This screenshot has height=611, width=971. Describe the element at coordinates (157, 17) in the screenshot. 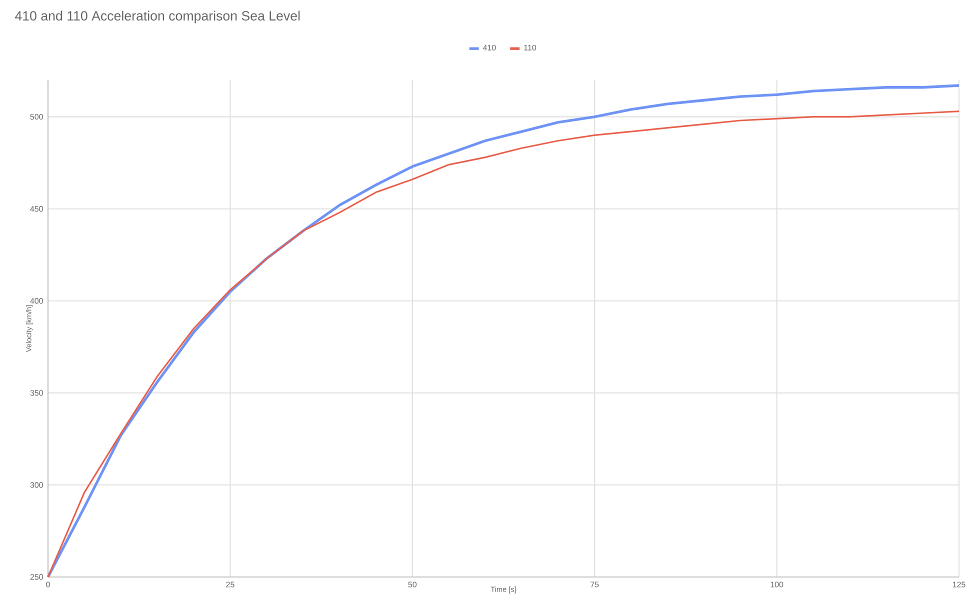

I see `chart-title: 410 and 110 Acceleration comparison Sea Level` at that location.